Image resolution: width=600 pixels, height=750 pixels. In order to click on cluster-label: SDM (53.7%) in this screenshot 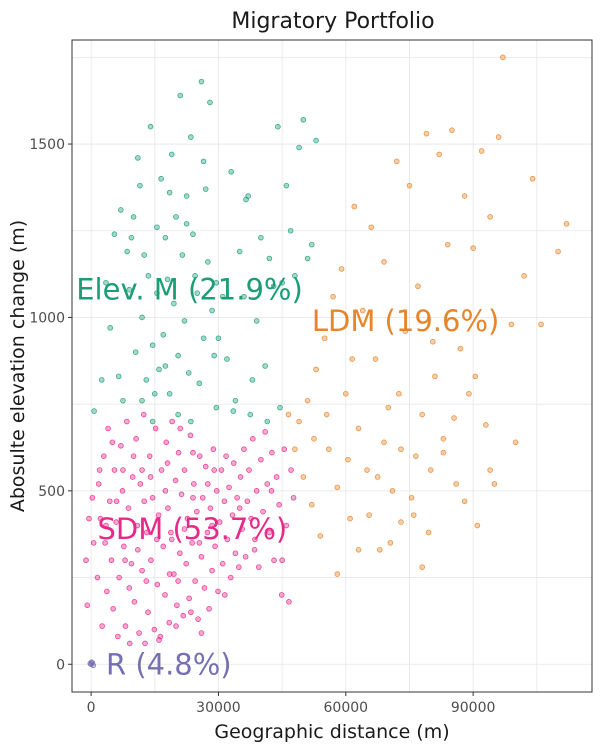, I will do `click(192, 529)`.